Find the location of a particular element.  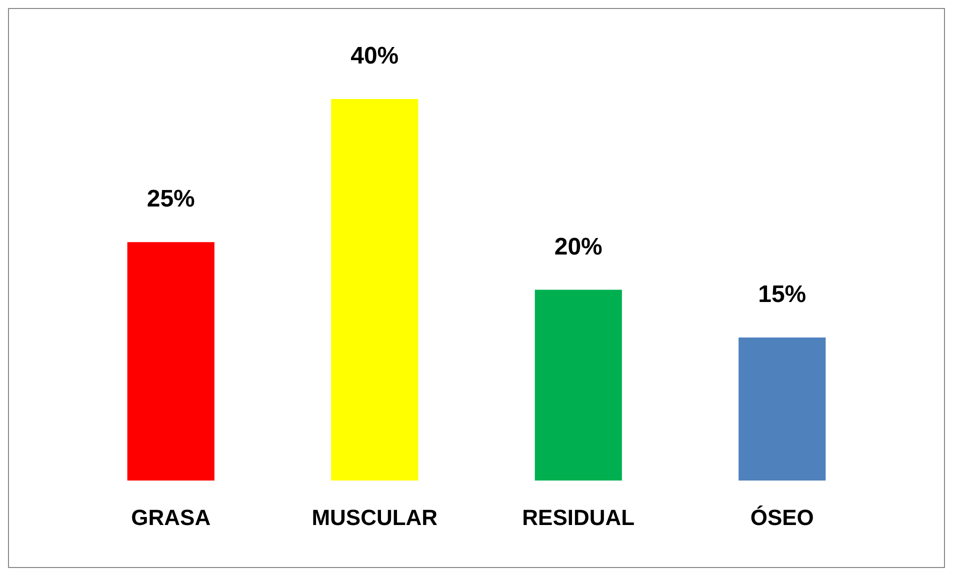

data-label: 40% is located at coordinates (374, 56).